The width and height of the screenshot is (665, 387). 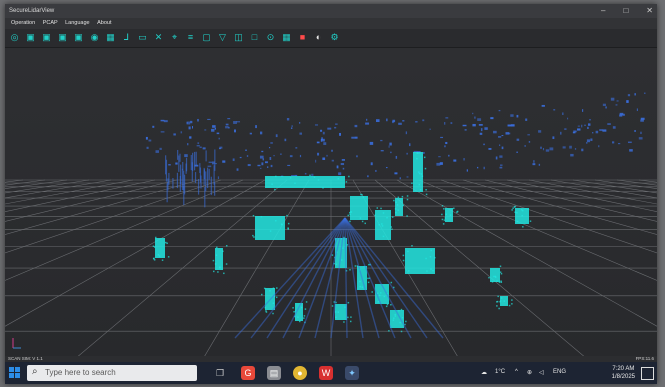 What do you see at coordinates (104, 23) in the screenshot?
I see `menu-about: About` at bounding box center [104, 23].